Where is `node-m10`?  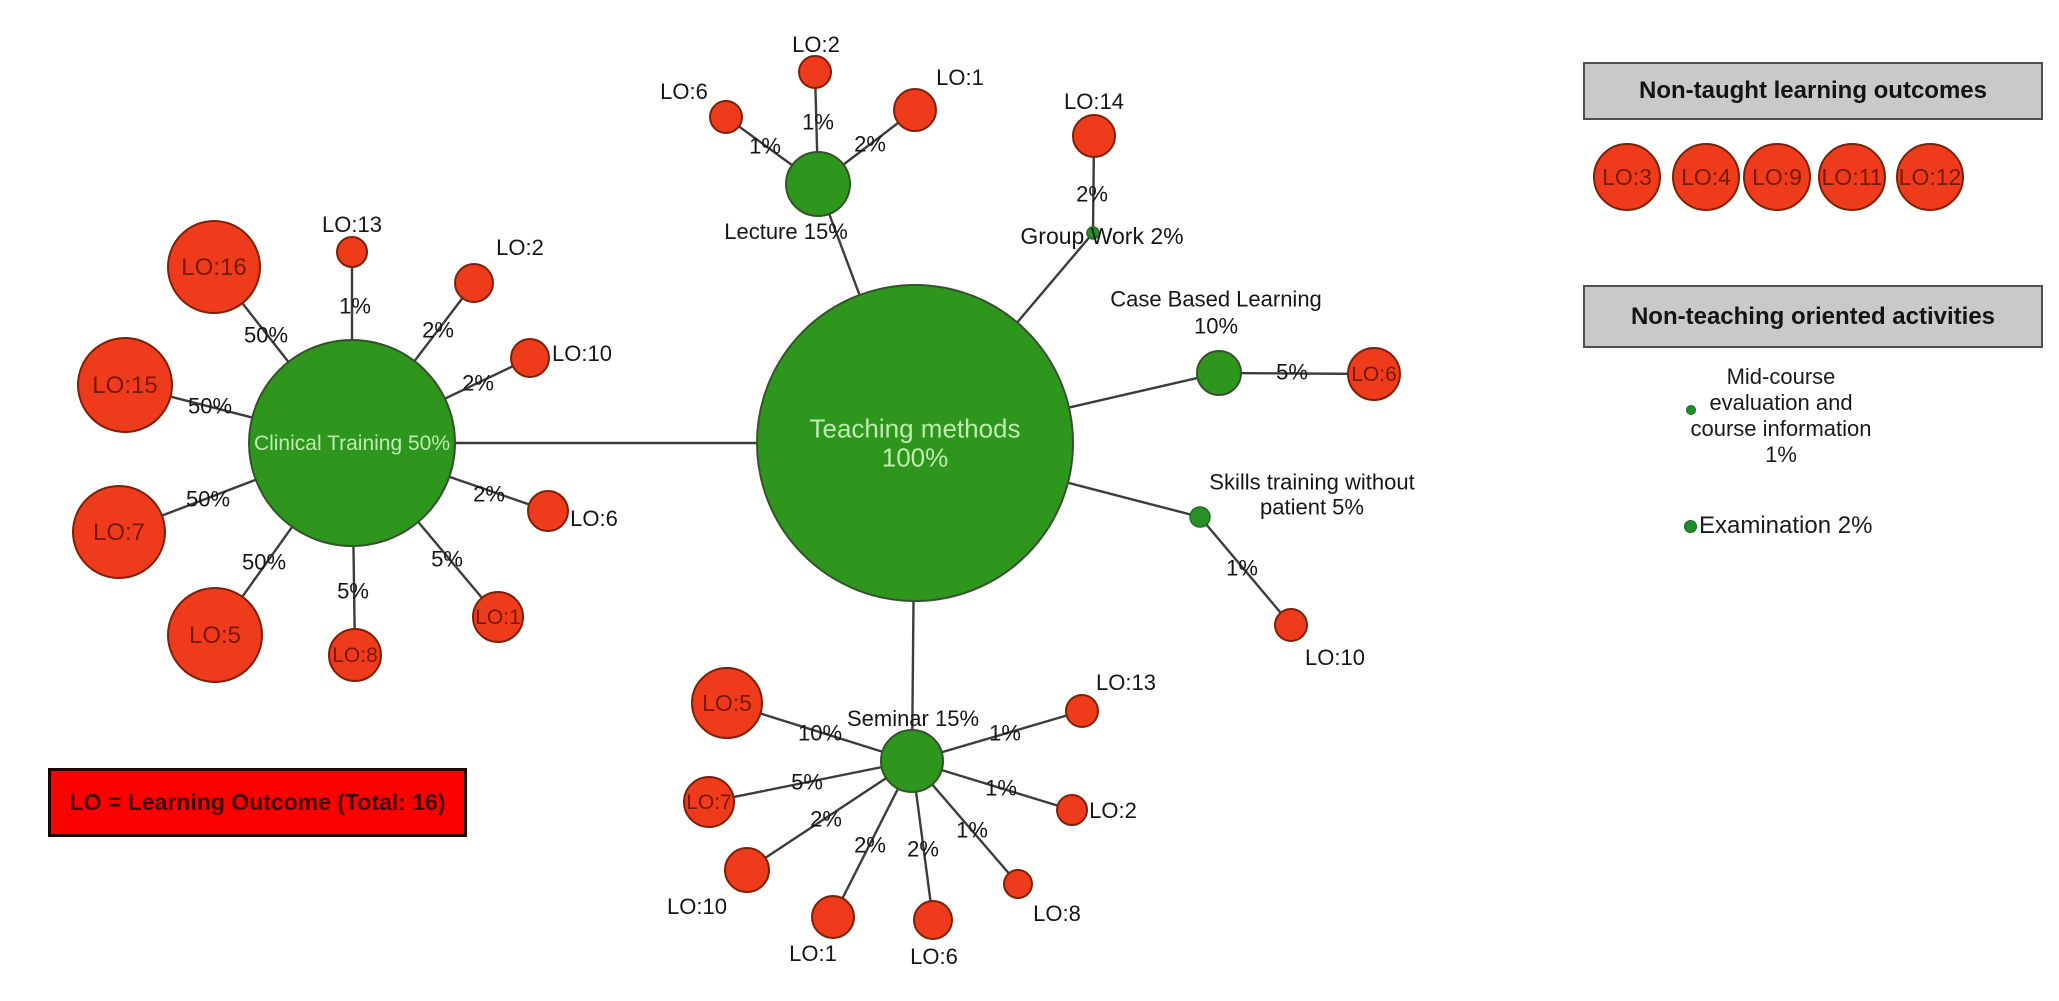
node-m10 is located at coordinates (747, 870).